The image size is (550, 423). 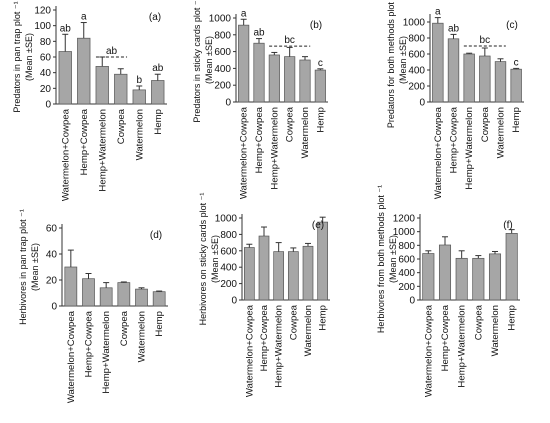 I want to click on y-axis-title: Predators for both methods plot ⁻¹, so click(x=391, y=64).